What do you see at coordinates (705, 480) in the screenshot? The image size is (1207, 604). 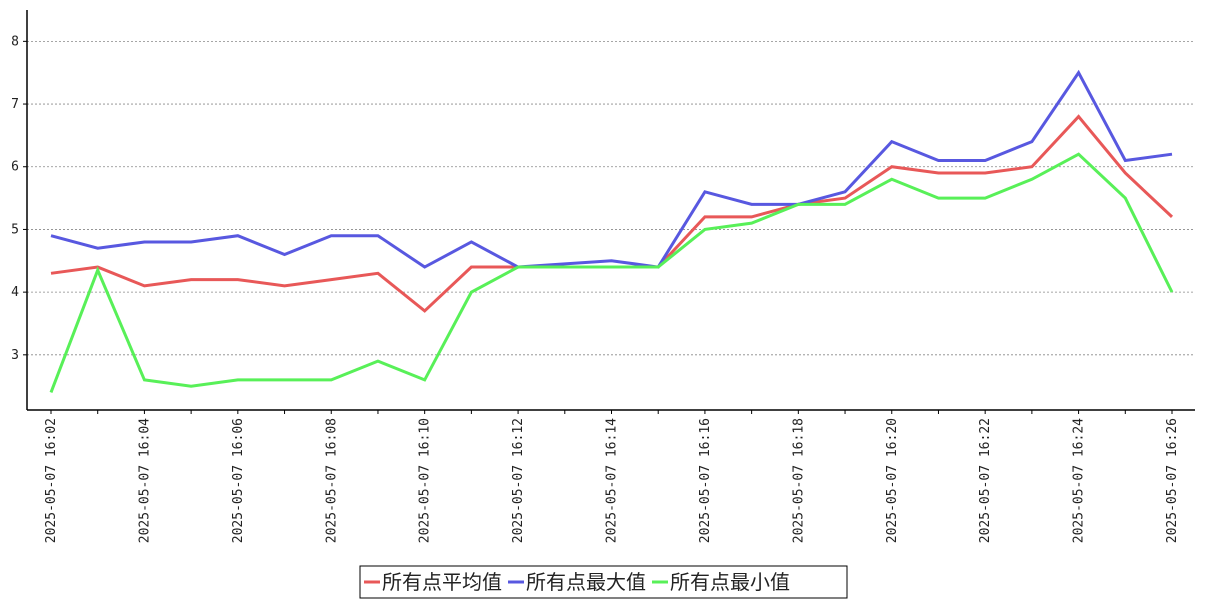 I see `x-tick-label: 2025-05-07 16:16` at bounding box center [705, 480].